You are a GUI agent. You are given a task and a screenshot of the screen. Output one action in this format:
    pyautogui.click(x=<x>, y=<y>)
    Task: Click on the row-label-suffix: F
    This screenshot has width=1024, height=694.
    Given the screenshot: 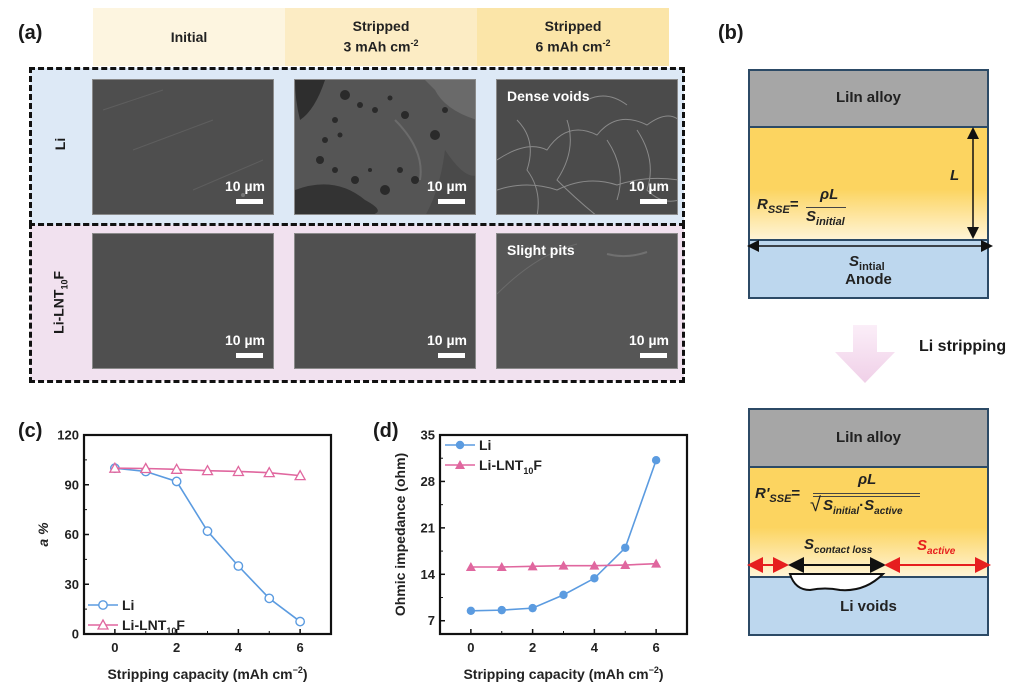 What is the action you would take?
    pyautogui.click(x=58, y=275)
    